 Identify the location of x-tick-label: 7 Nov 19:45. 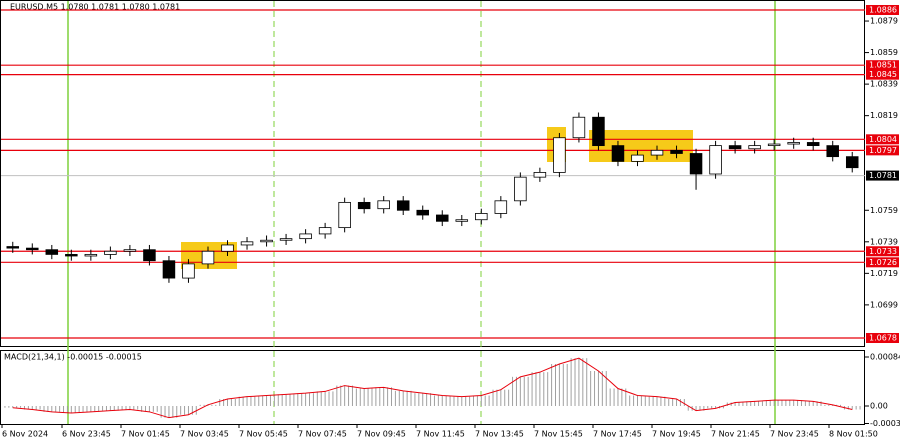
(676, 434).